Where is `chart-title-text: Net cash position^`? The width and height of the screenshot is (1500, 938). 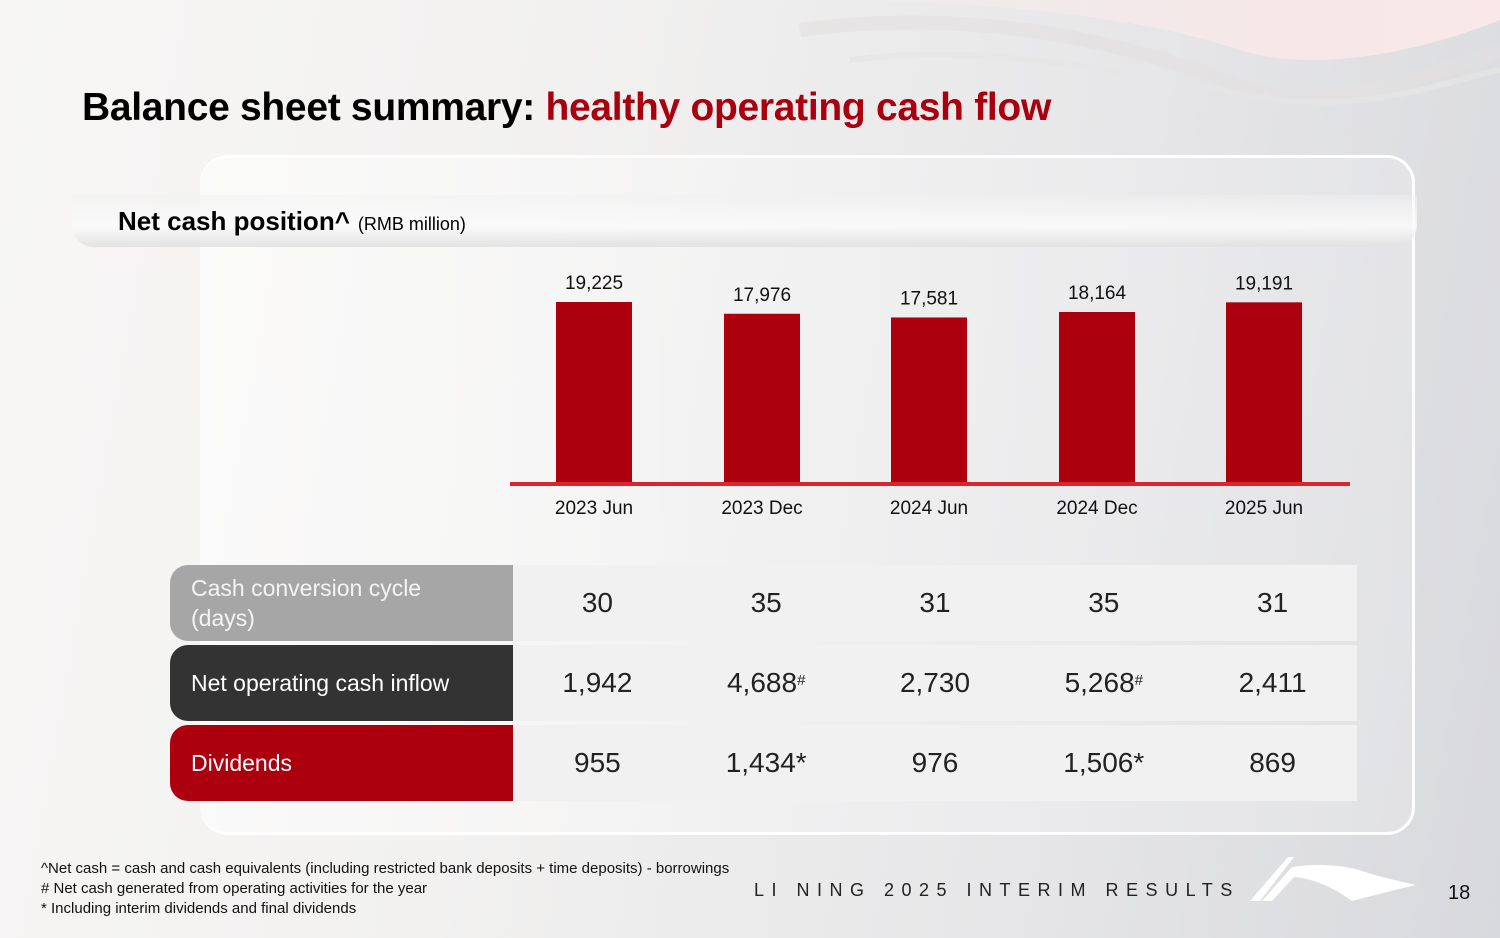 chart-title-text: Net cash position^ is located at coordinates (234, 221).